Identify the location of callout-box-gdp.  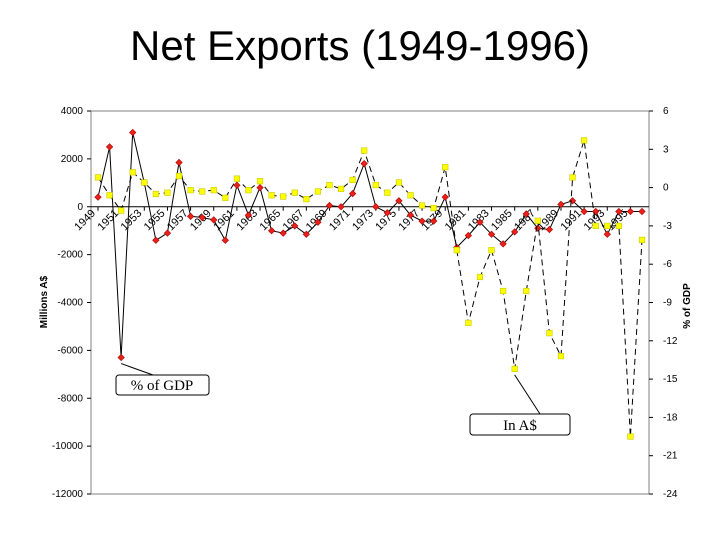
(162, 385).